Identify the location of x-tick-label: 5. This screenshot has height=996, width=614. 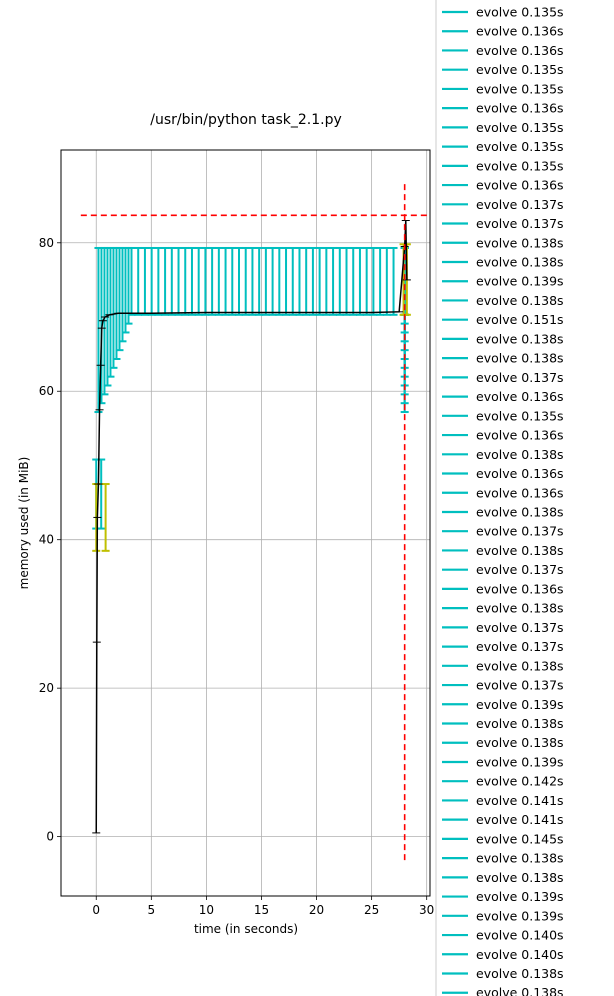
(152, 910).